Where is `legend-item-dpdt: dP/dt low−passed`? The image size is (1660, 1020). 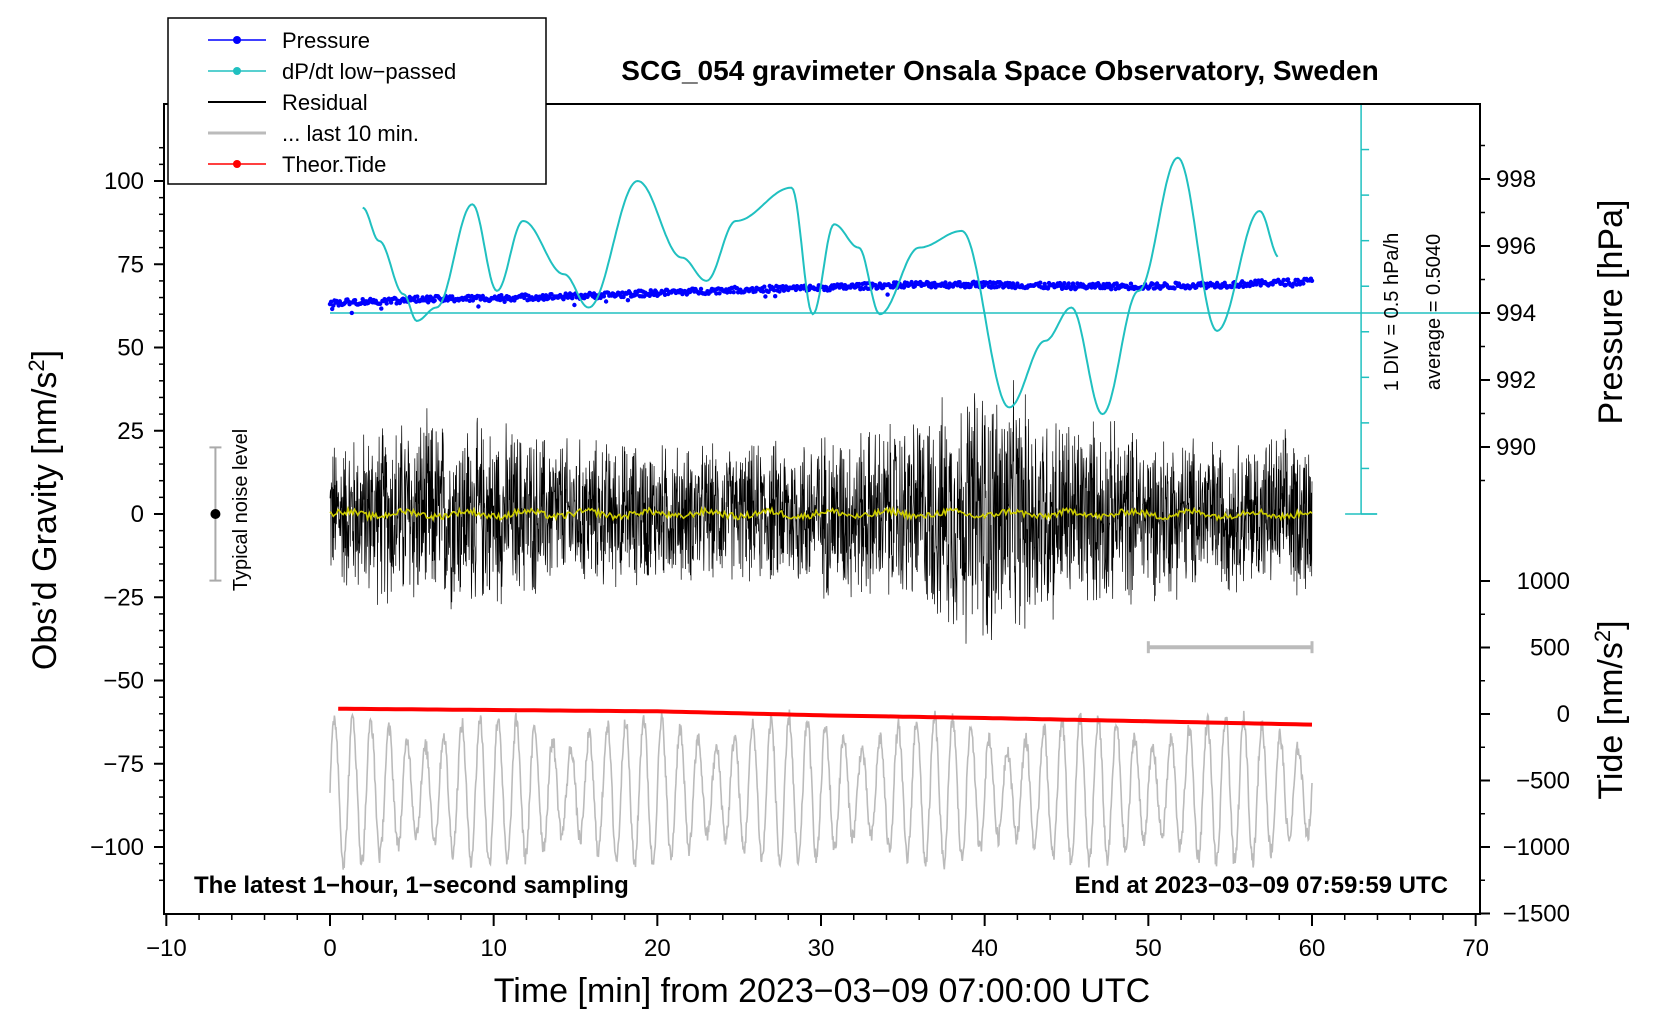 legend-item-dpdt: dP/dt low−passed is located at coordinates (332, 71).